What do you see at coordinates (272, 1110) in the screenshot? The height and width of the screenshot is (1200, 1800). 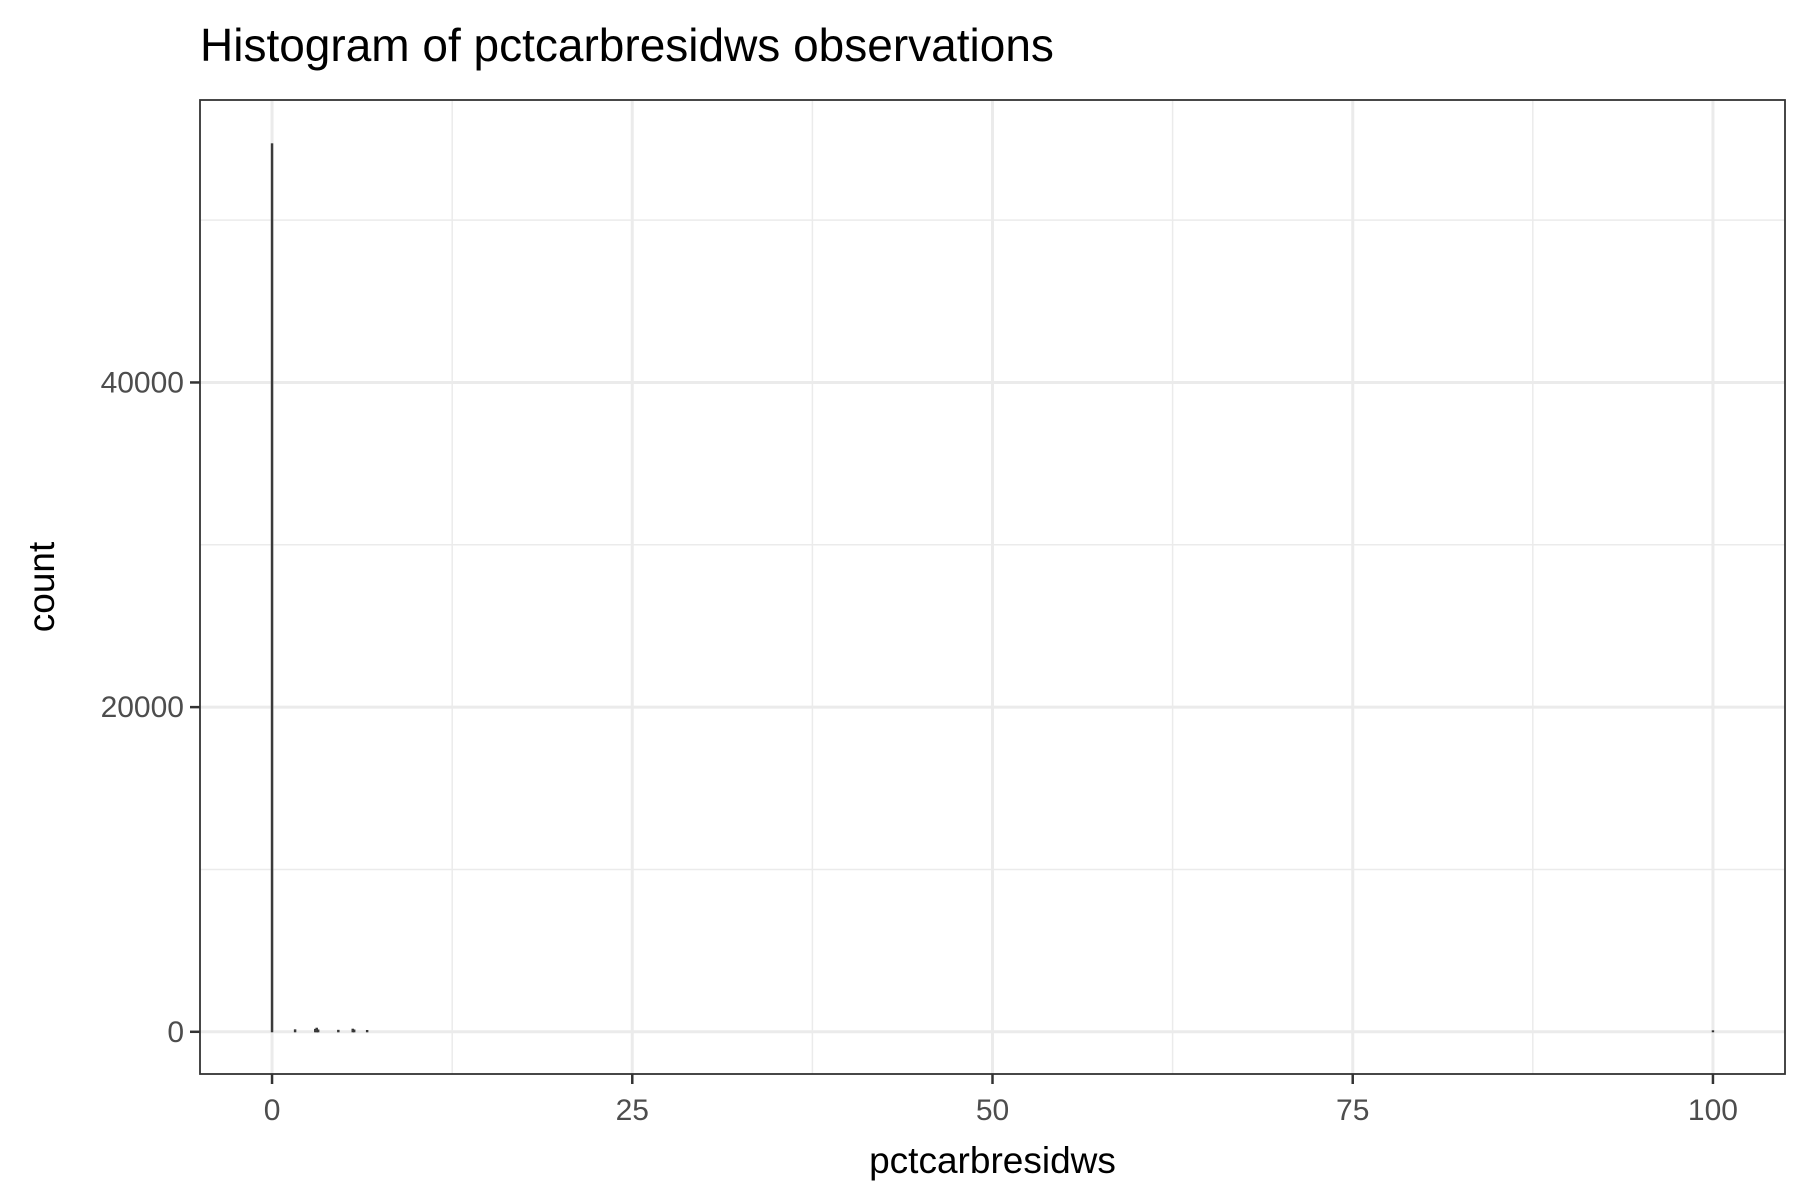 I see `x-tick-label: 0` at bounding box center [272, 1110].